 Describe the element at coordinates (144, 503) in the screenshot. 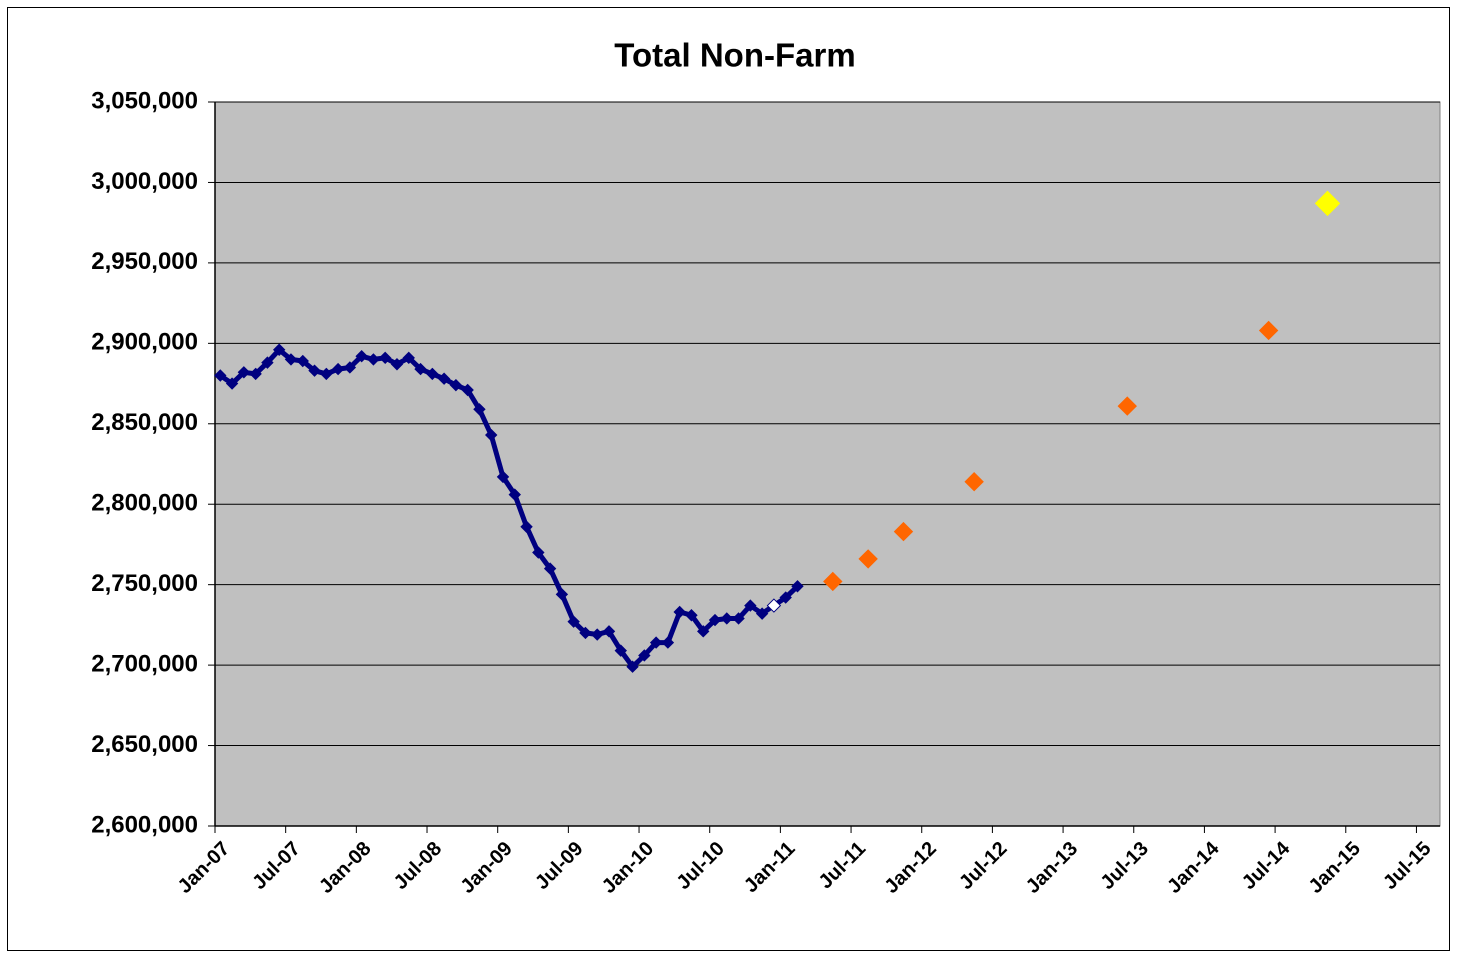

I see `y-tick-label: 2,800,000` at that location.